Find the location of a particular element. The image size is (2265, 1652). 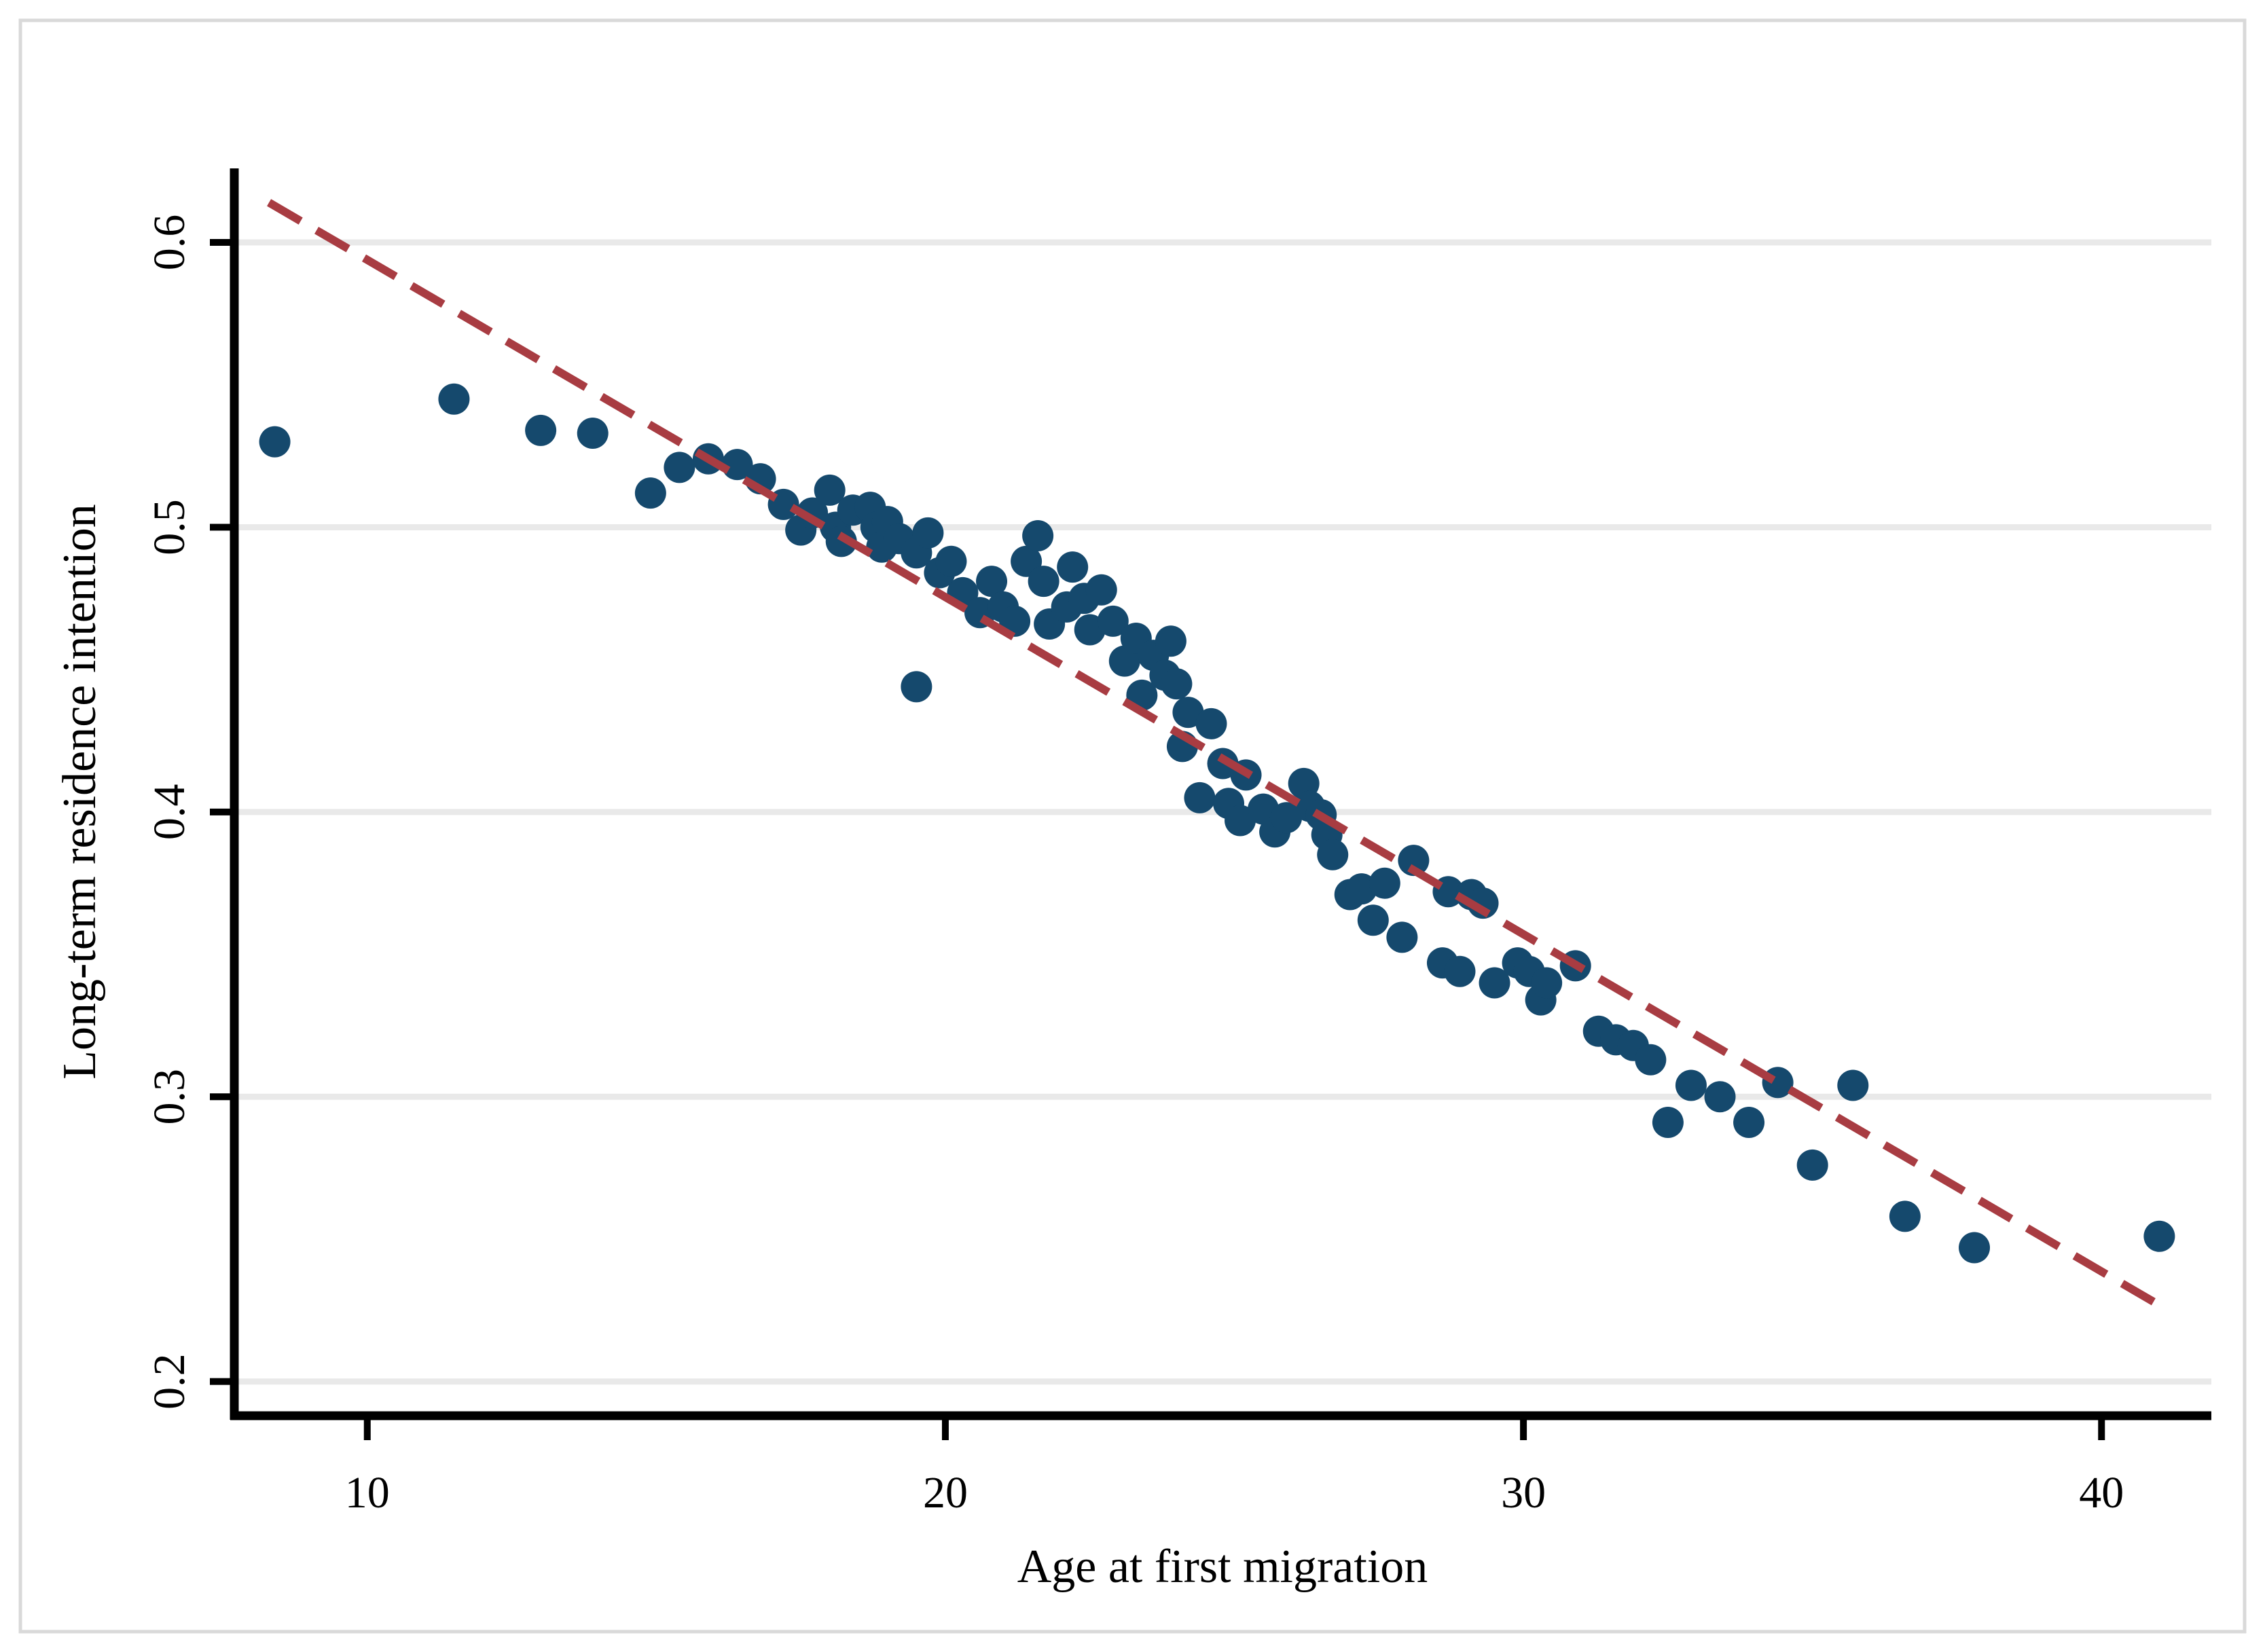

y-tick-label: 0.2 is located at coordinates (169, 1382).